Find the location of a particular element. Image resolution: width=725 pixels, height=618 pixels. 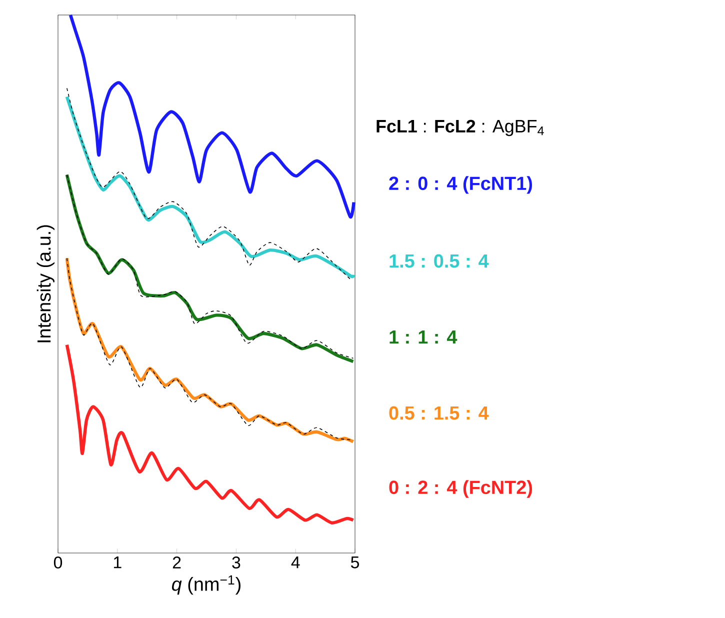

text: 0.5 : 1.5 : 4 is located at coordinates (439, 413).